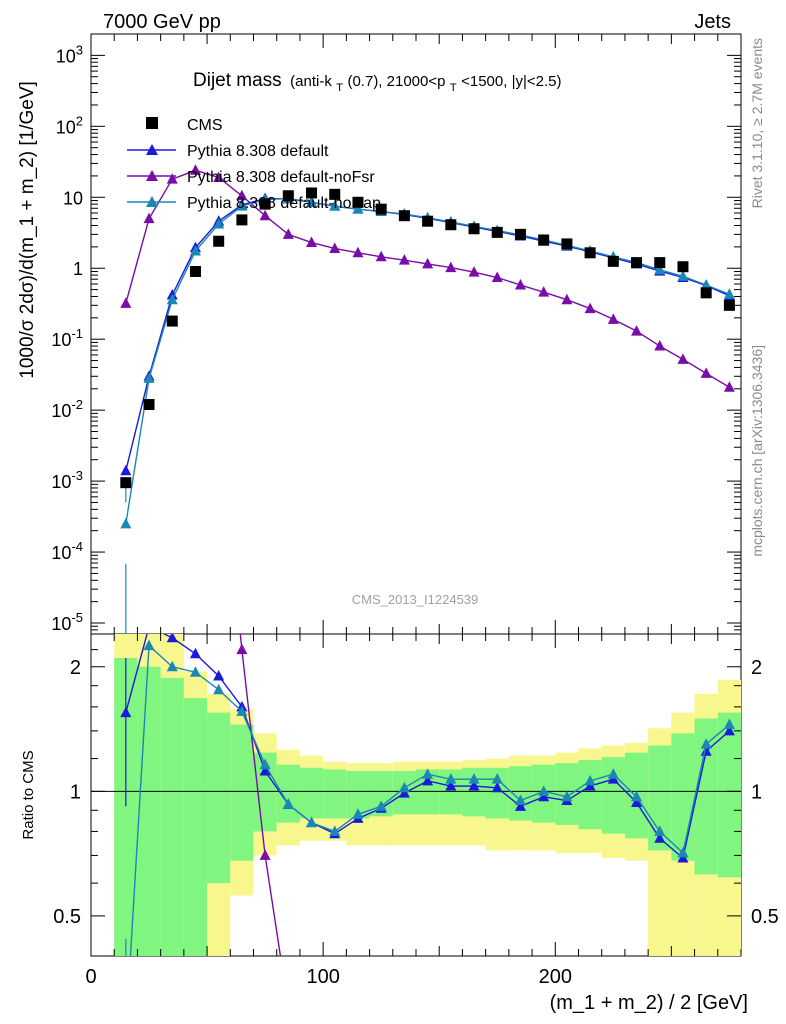  Describe the element at coordinates (242, 649) in the screenshot. I see `ratio-point-nofsr` at that location.